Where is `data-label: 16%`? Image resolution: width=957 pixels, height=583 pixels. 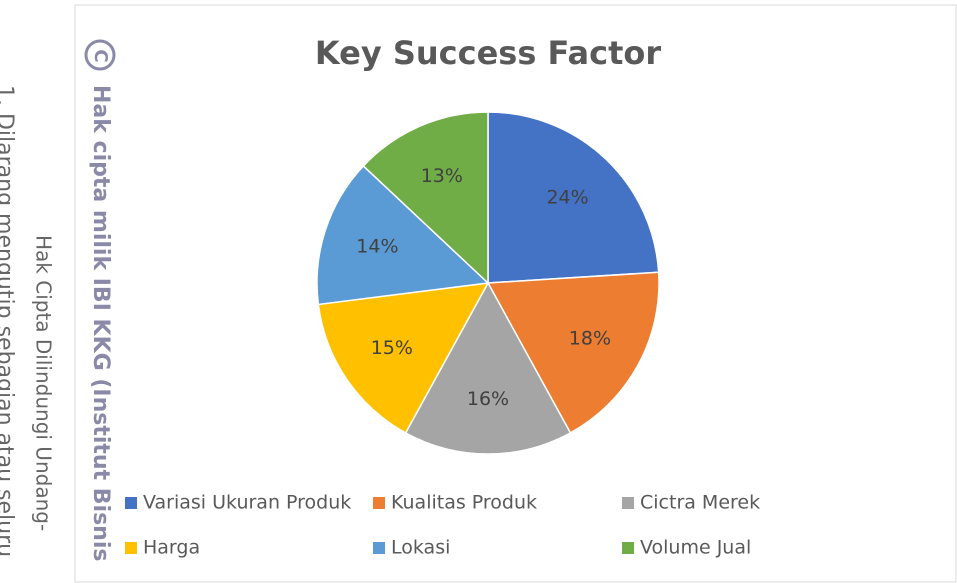
data-label: 16% is located at coordinates (488, 399).